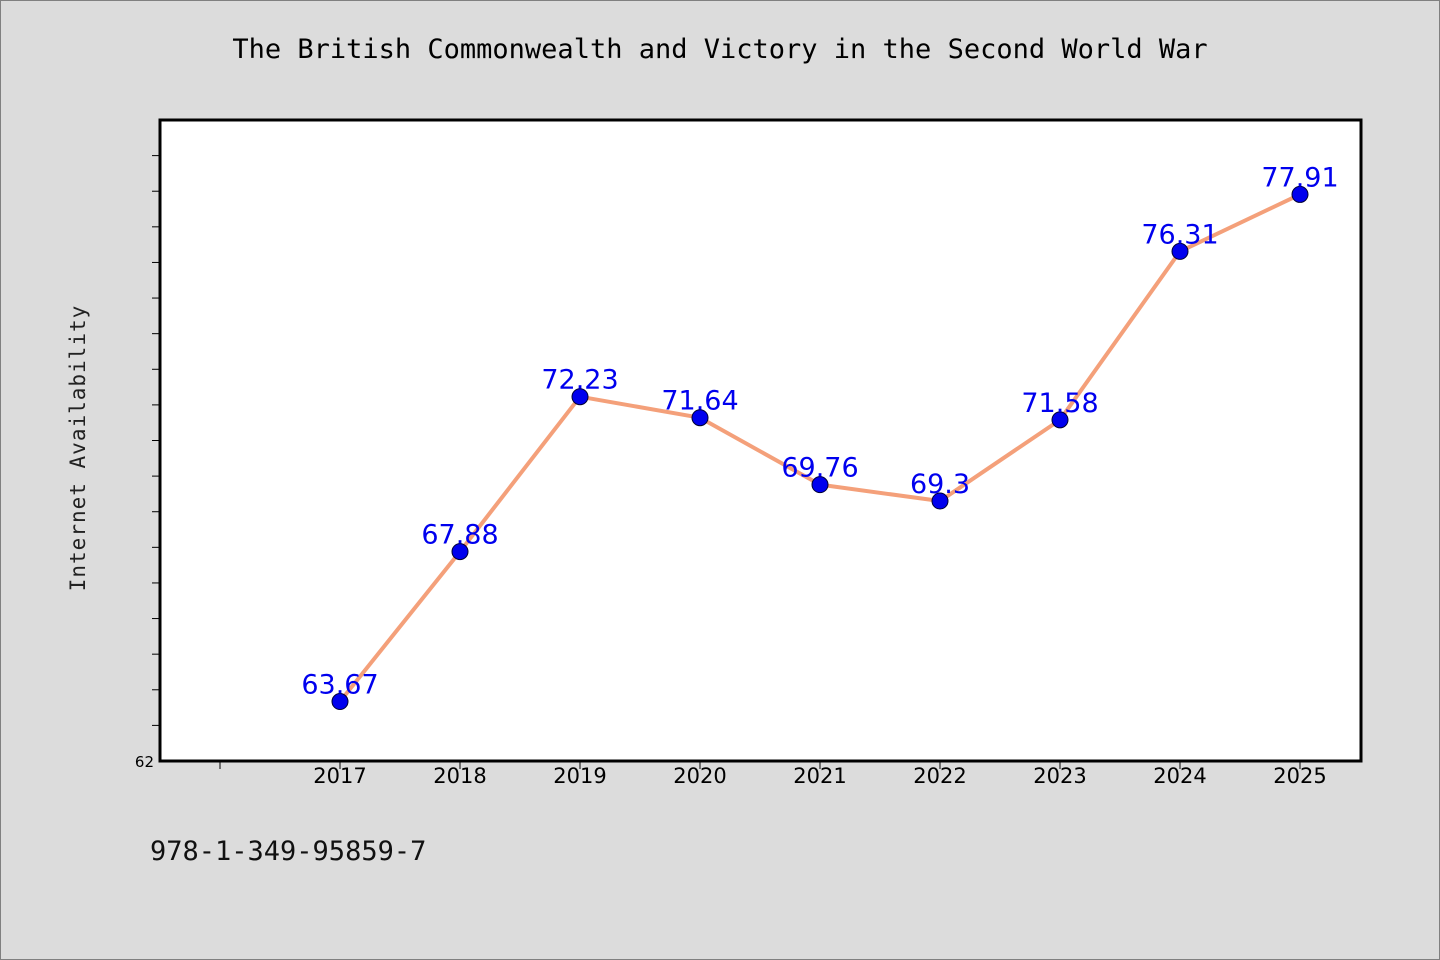 This screenshot has height=960, width=1440. I want to click on data-label: 69.3, so click(940, 484).